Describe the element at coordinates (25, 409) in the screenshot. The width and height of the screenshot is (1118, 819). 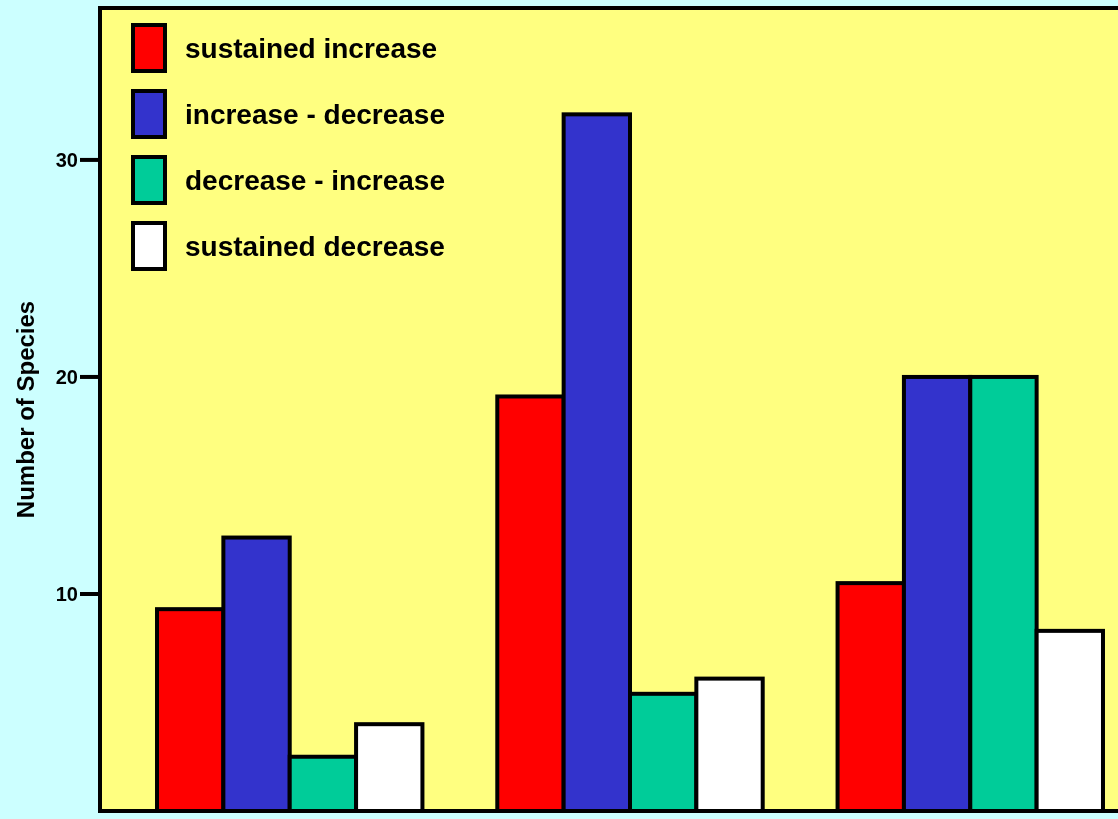
I see `y-axis-title: Number of Species` at that location.